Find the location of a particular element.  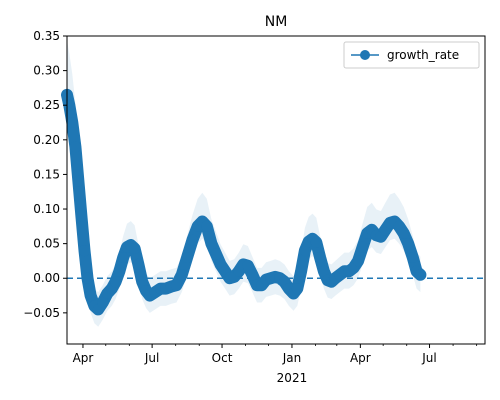

chart-title: NM is located at coordinates (276, 22).